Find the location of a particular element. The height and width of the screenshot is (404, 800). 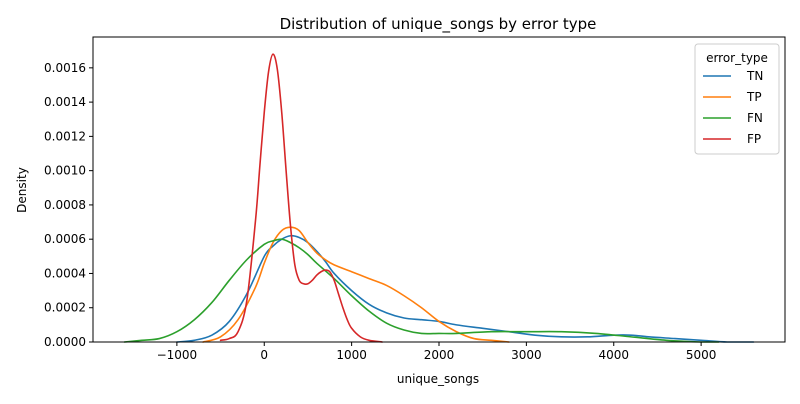

legend-frame is located at coordinates (737, 99).